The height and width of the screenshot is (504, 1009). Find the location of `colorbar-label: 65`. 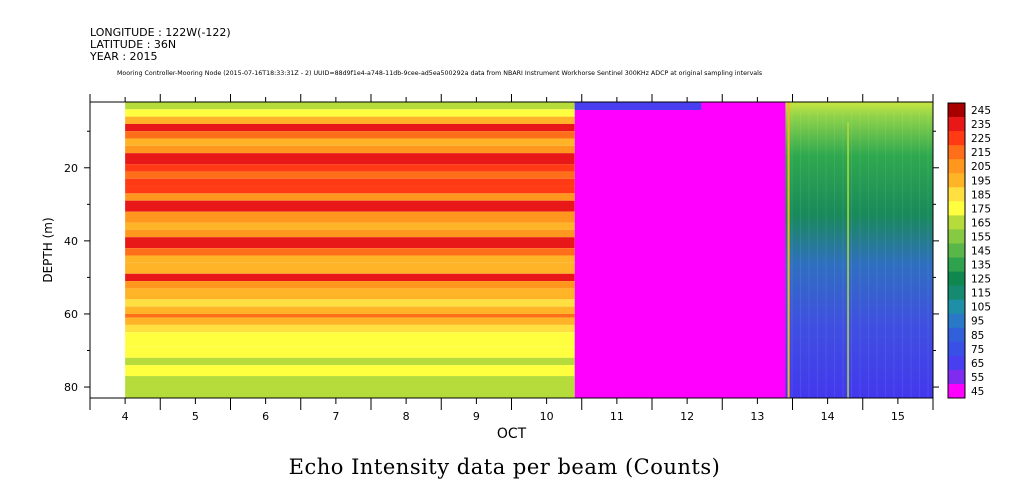

colorbar-label: 65 is located at coordinates (977, 364).